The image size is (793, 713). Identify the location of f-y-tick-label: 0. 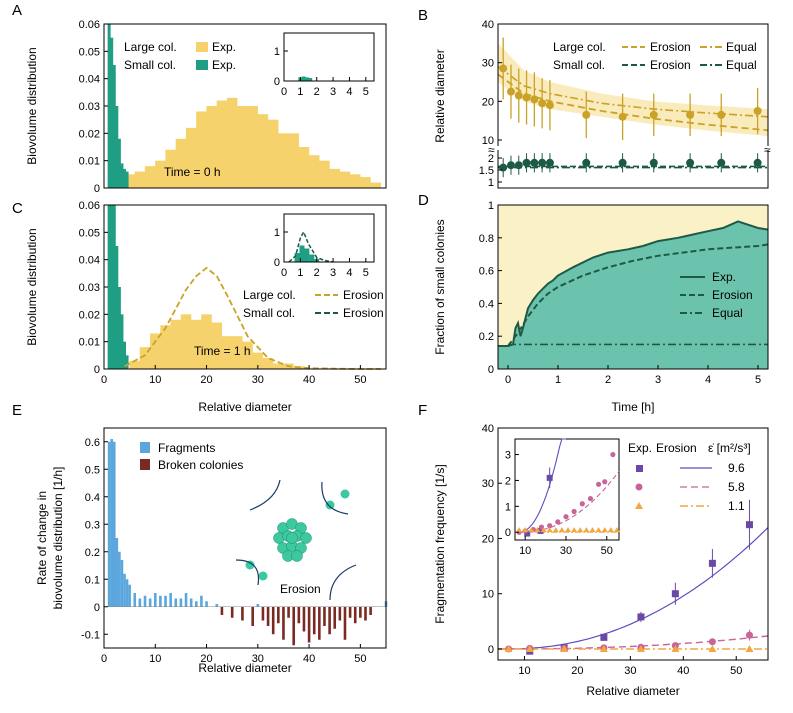
(491, 650).